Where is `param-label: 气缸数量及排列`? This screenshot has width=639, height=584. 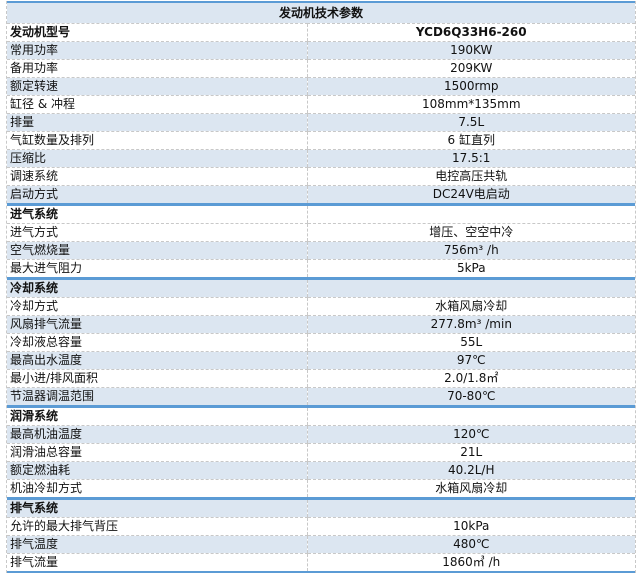 param-label: 气缸数量及排列 is located at coordinates (157, 140).